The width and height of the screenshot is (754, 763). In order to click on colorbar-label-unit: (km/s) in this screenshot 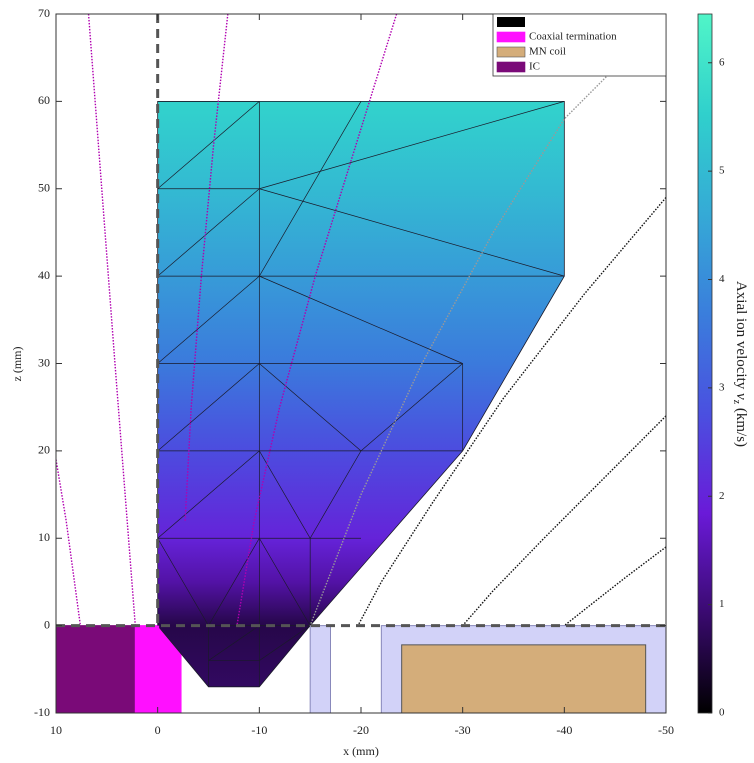, I will do `click(741, 425)`.